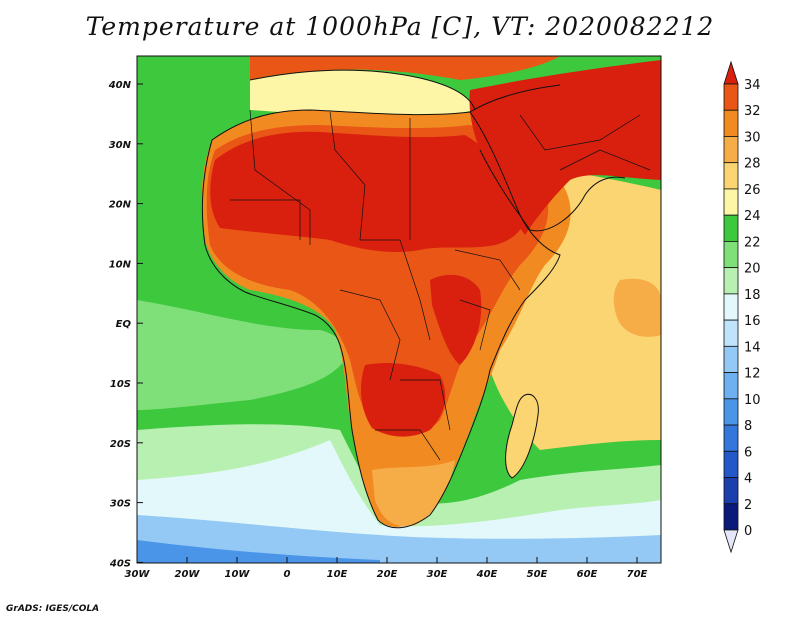 The image size is (800, 618). I want to click on colorbar-label: 24, so click(752, 216).